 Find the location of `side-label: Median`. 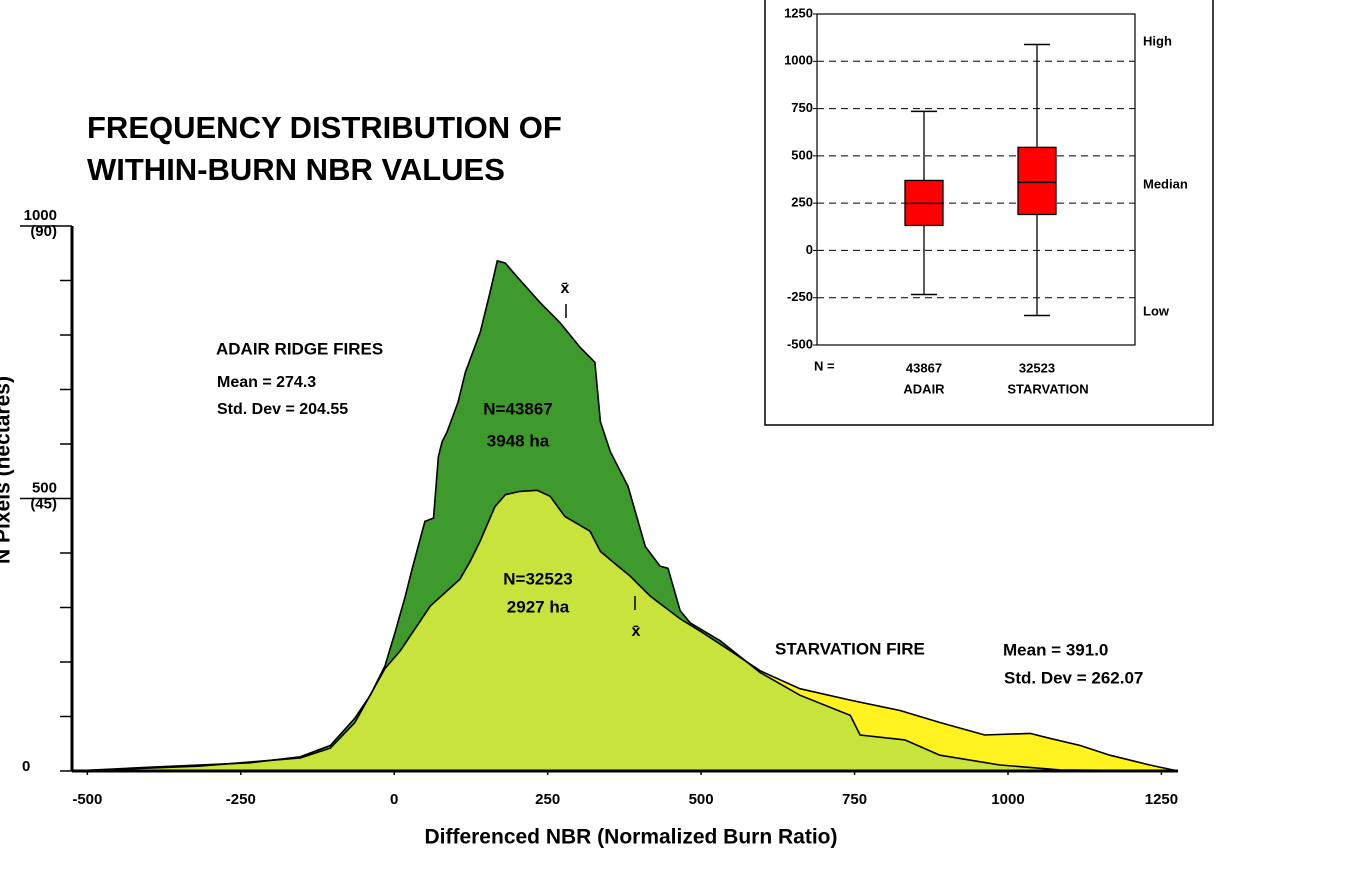

side-label: Median is located at coordinates (1165, 183).